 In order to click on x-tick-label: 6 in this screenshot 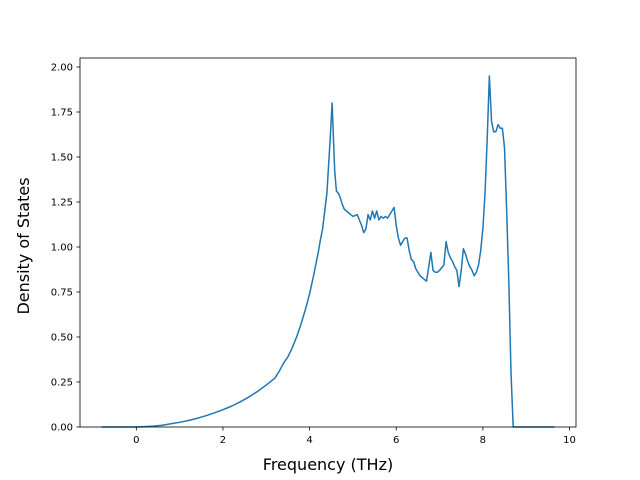, I will do `click(396, 440)`.